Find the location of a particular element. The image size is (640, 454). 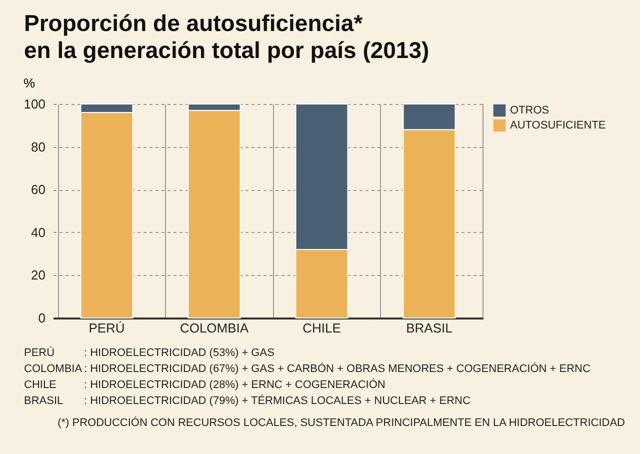

x-tick-label: PERÚ is located at coordinates (106, 328).